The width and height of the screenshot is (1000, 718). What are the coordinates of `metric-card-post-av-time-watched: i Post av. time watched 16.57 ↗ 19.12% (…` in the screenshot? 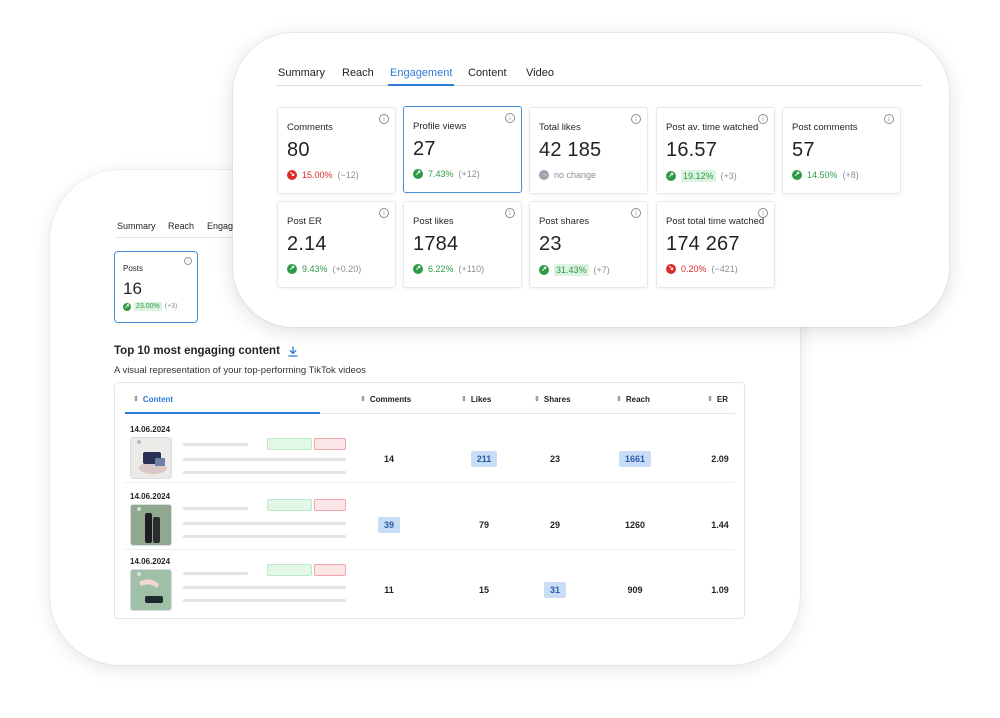 It's located at (715, 150).